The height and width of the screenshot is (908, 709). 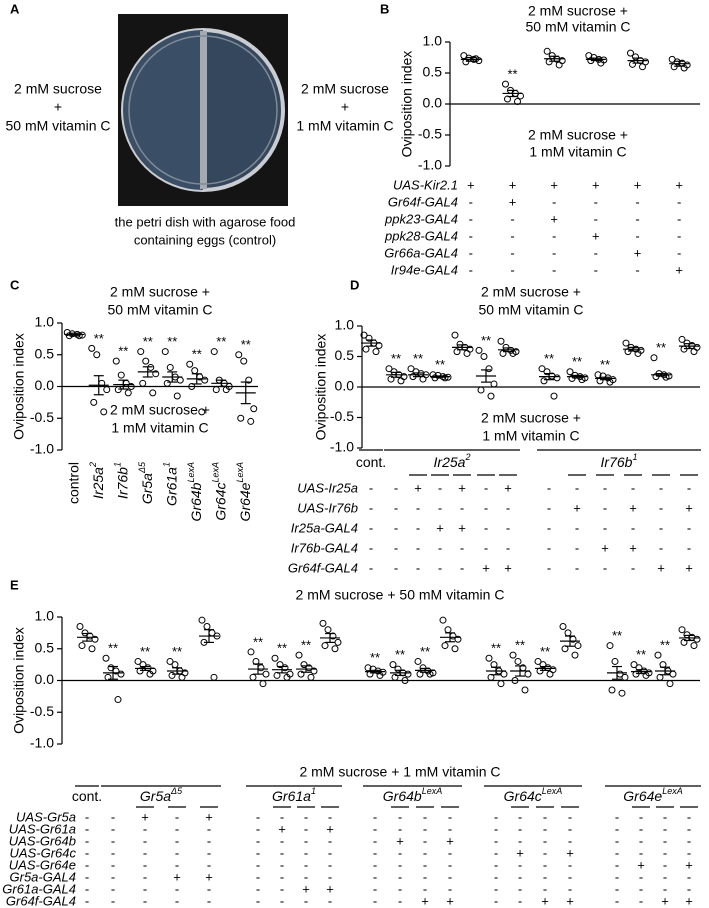 I want to click on group-header: Gr64eLexA, so click(x=652, y=794).